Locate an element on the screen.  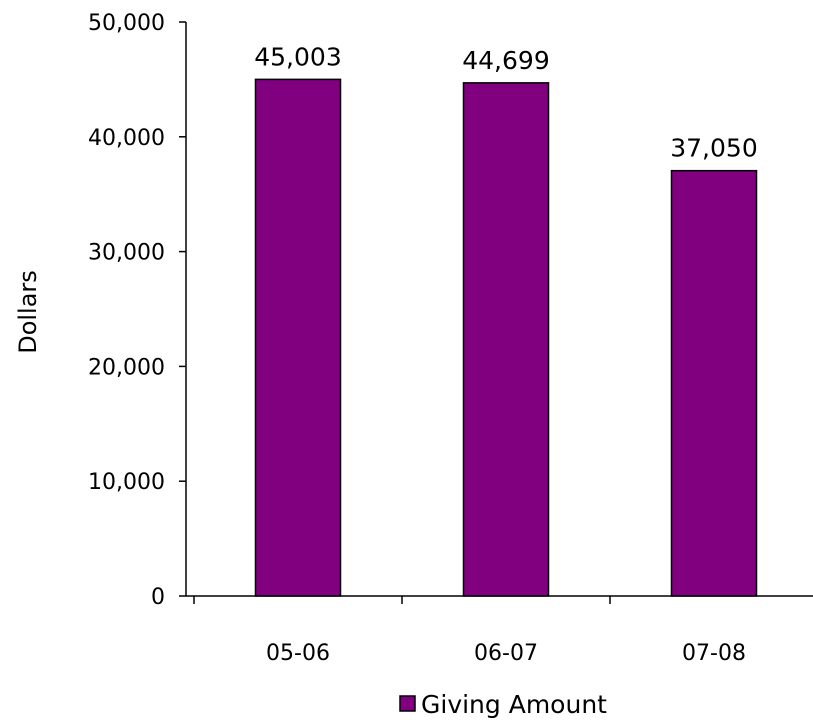
y-axis: 0 10,000 20,000 30,000 40,000 50,000 is located at coordinates (137, 310).